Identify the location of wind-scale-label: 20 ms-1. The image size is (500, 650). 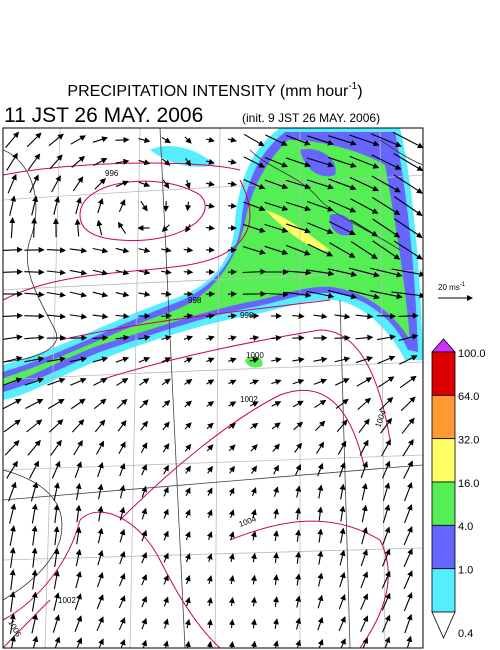
(452, 287).